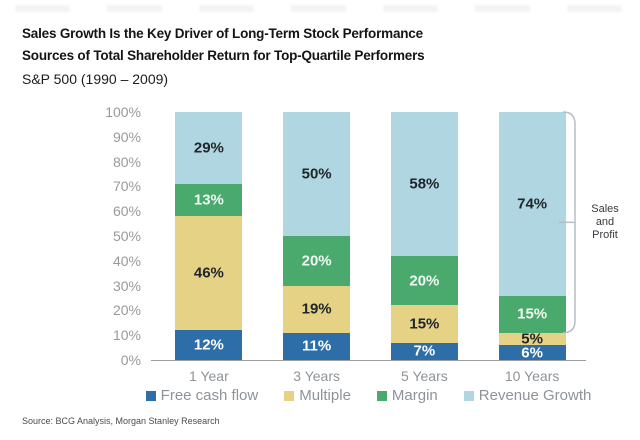  I want to click on y-axis-tick-label: 90%, so click(126, 136).